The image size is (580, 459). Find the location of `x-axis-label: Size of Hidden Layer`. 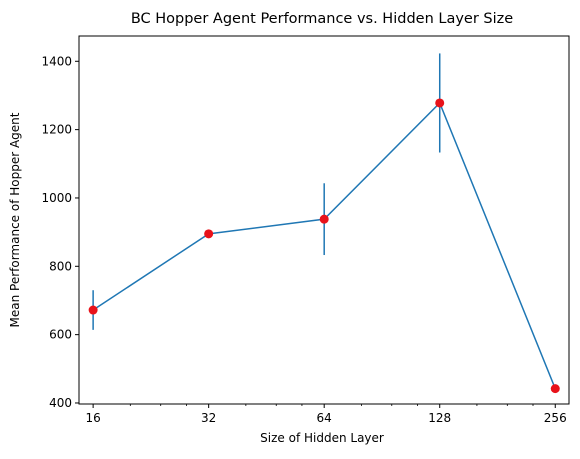

x-axis-label: Size of Hidden Layer is located at coordinates (322, 438).